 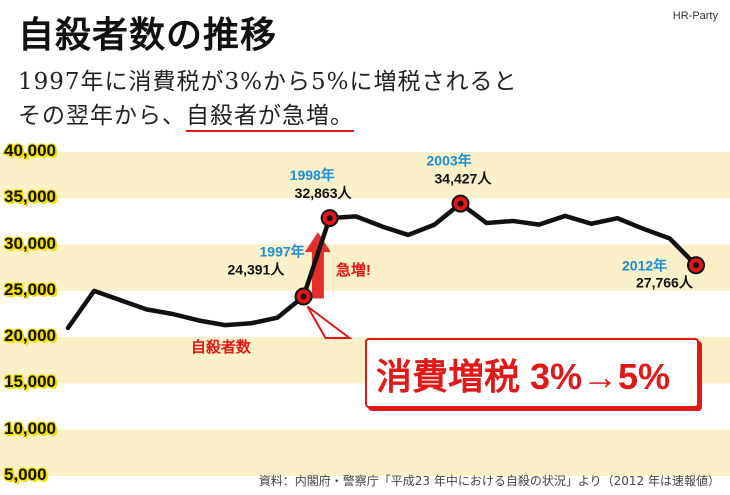 I want to click on year-label-1998: 1998年, so click(x=312, y=175).